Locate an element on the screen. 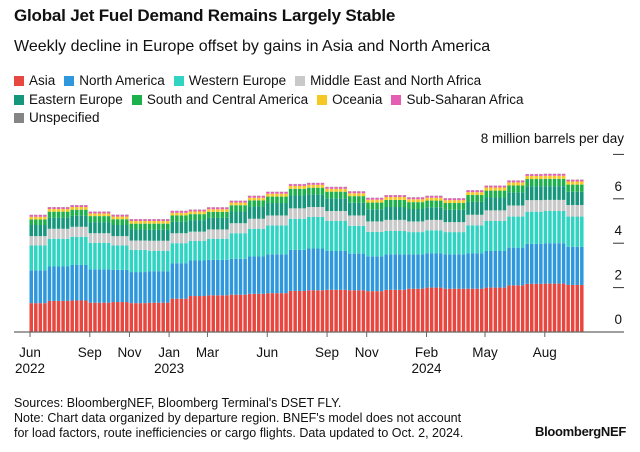  y-tick-label: 2 is located at coordinates (618, 275).